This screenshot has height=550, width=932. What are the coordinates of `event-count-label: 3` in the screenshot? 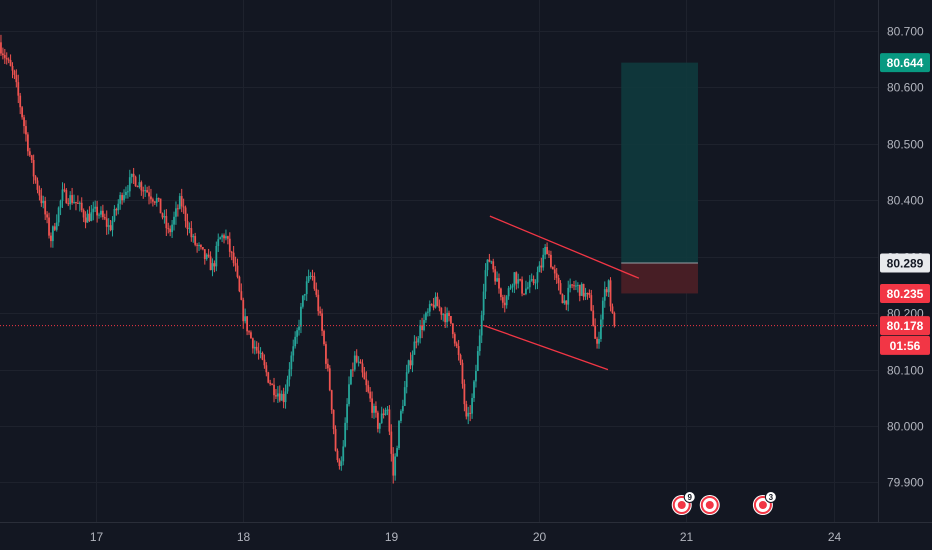 It's located at (771, 497).